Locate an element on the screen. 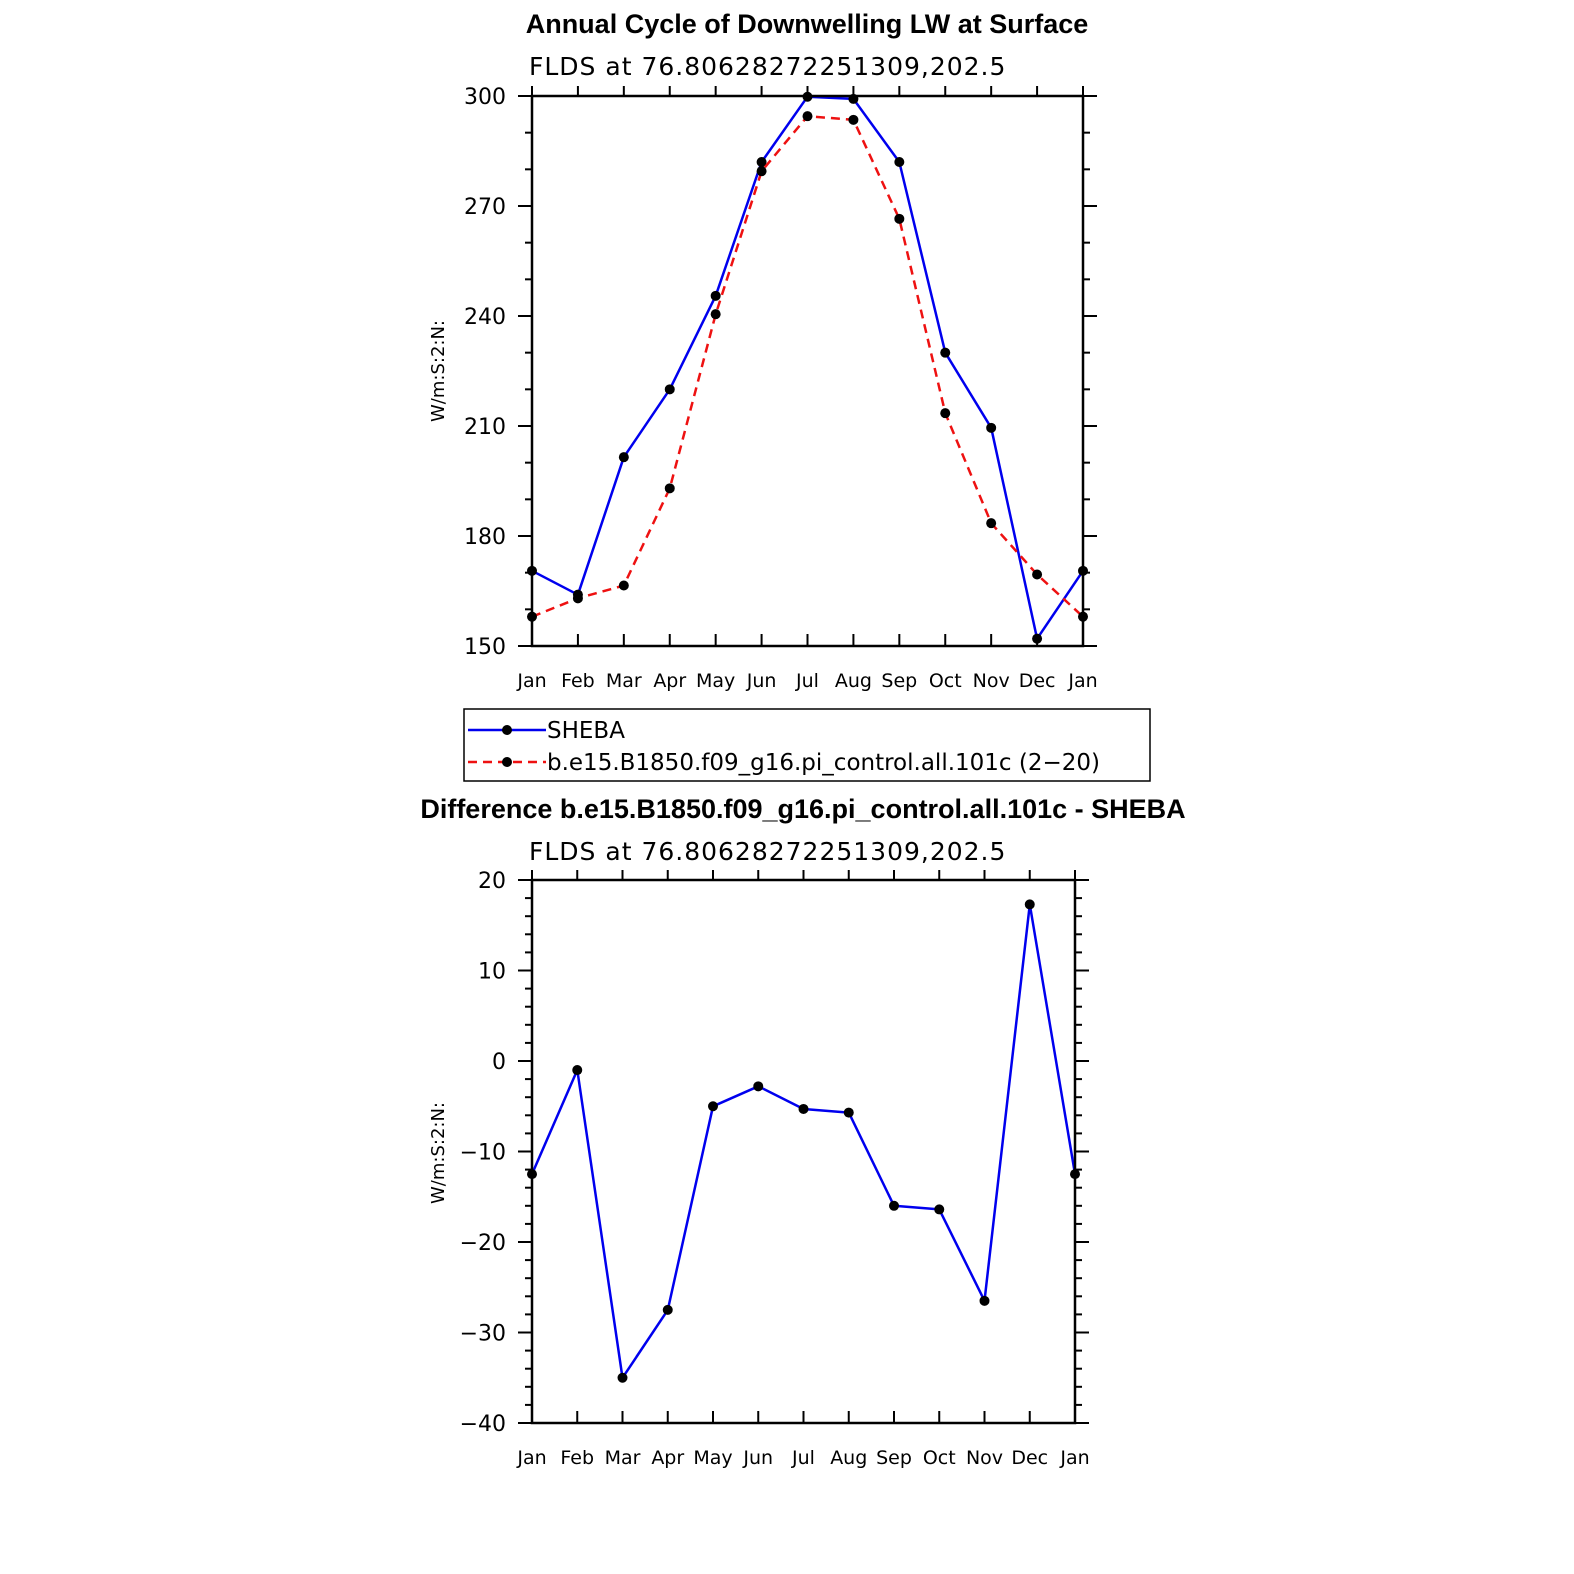 This screenshot has height=1574, width=1574. legend-label-sheba: SHEBA is located at coordinates (586, 731).